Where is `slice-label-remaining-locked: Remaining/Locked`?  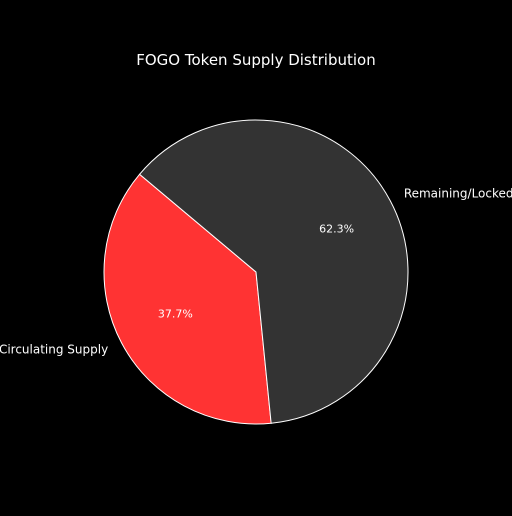
slice-label-remaining-locked: Remaining/Locked is located at coordinates (458, 193).